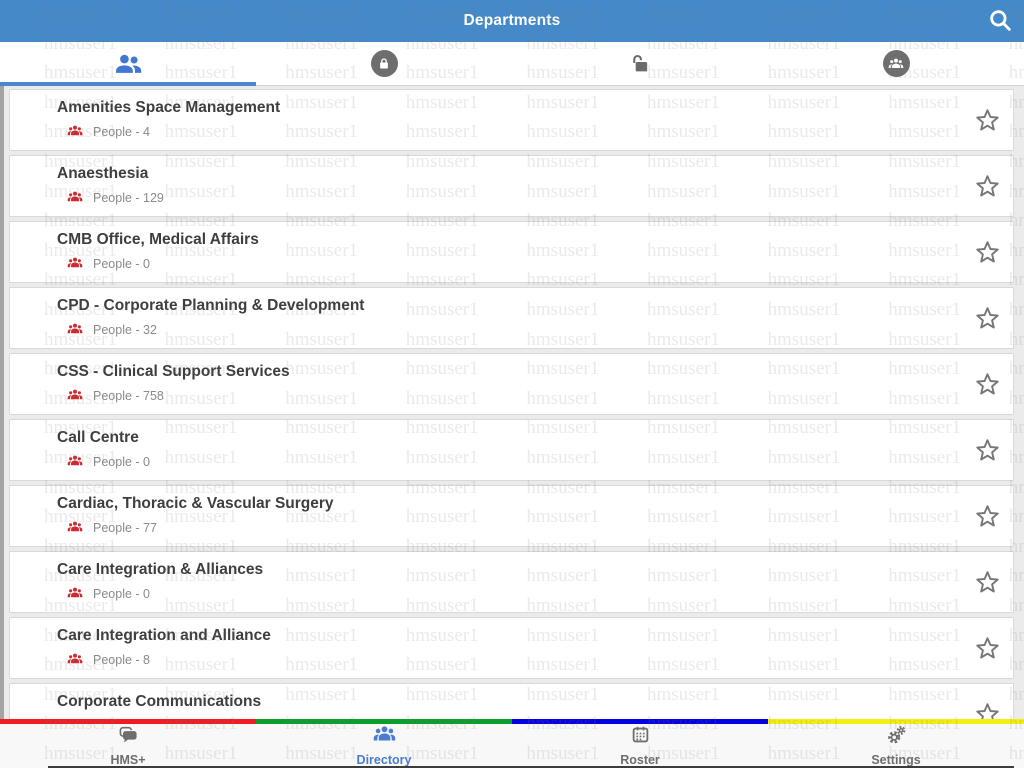  Describe the element at coordinates (169, 107) in the screenshot. I see `department-name: Amenities Space Management` at that location.